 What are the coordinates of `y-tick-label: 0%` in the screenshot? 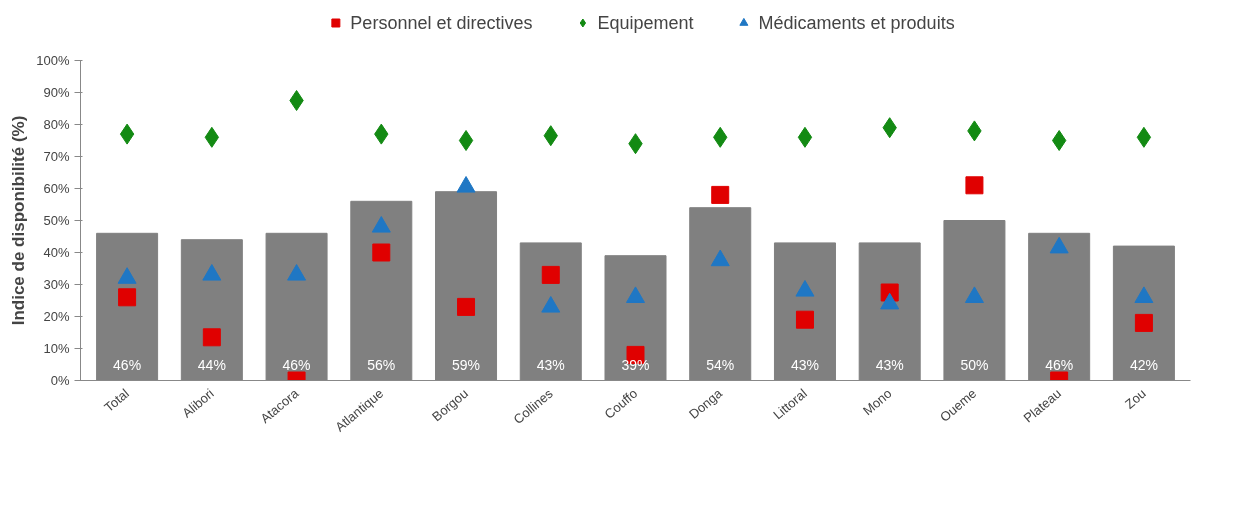 It's located at (60, 380).